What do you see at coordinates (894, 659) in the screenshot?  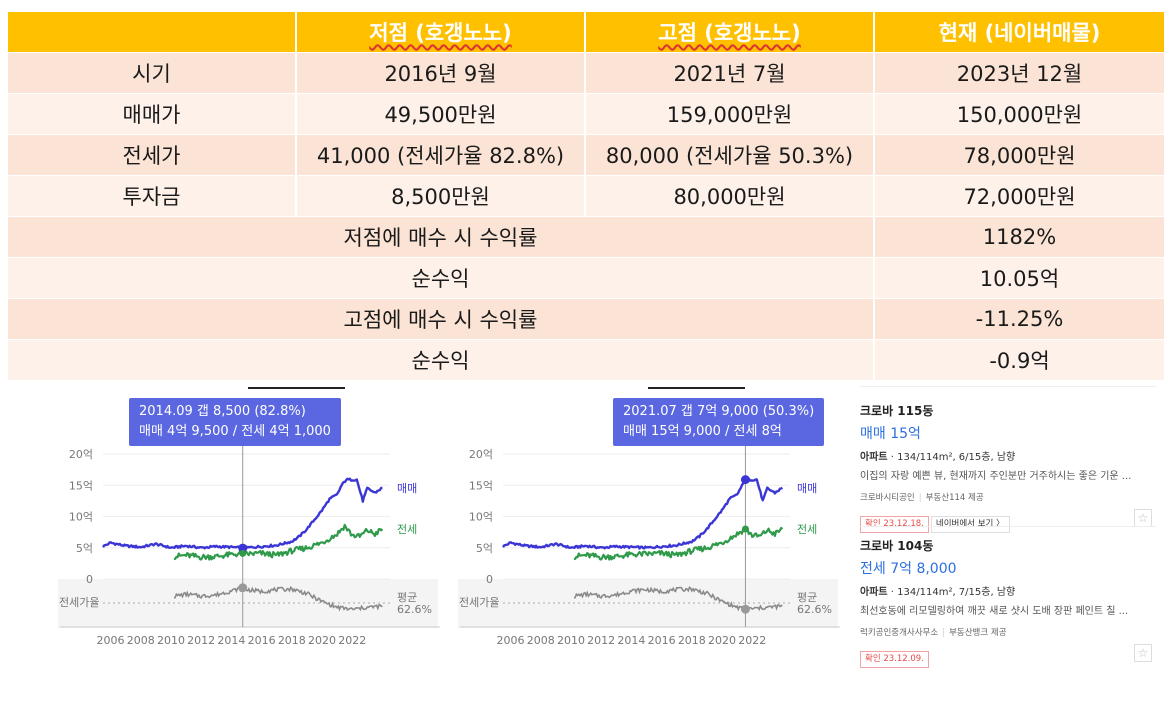 I see `confirm-date-badge: 확인 23.12.09.` at bounding box center [894, 659].